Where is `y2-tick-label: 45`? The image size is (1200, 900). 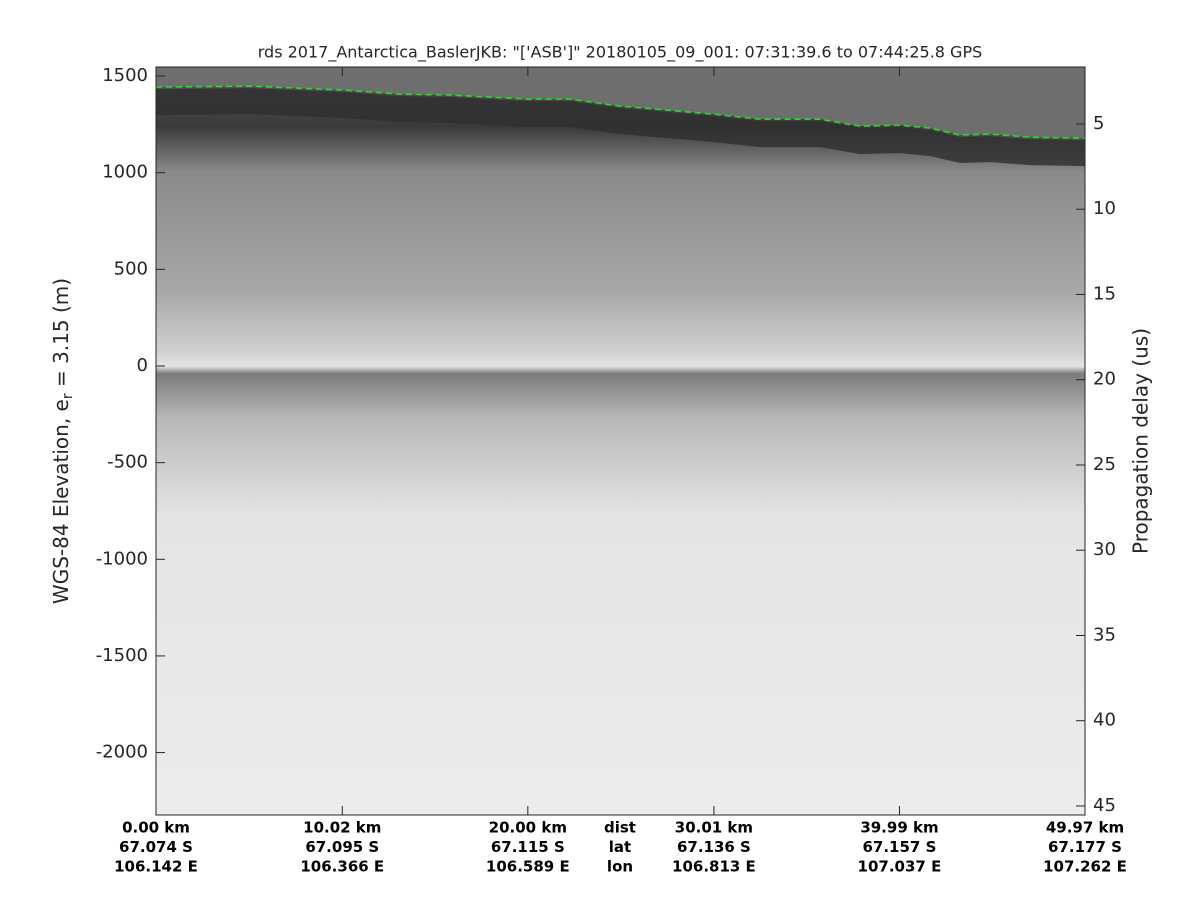 y2-tick-label: 45 is located at coordinates (1104, 805).